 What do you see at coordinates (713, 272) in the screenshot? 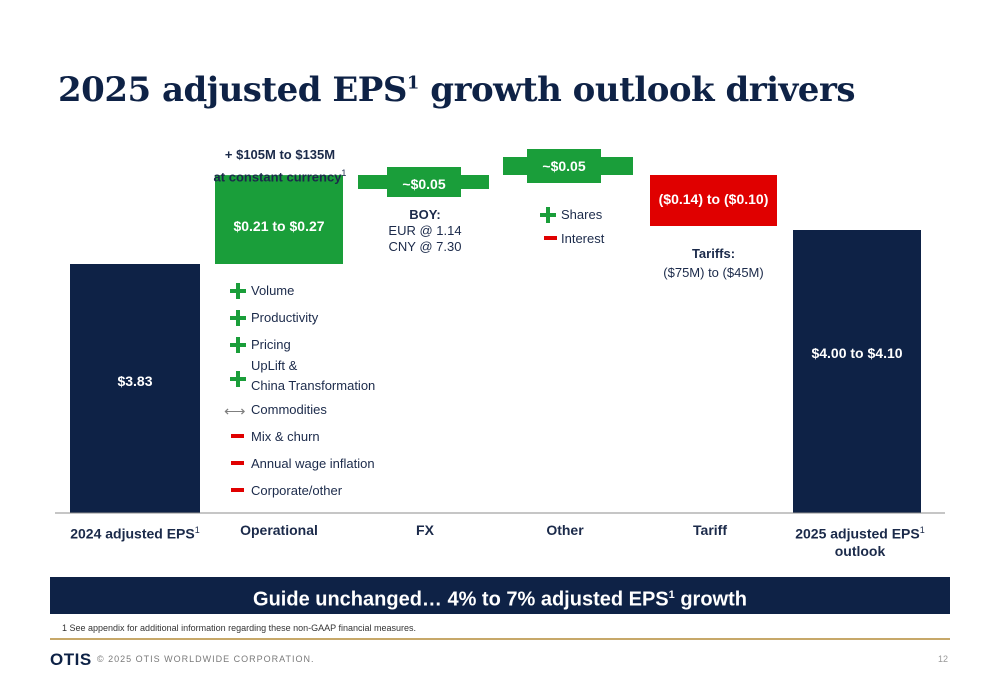
I see `tariff-annotation-range: ($75M) to ($45M)` at bounding box center [713, 272].